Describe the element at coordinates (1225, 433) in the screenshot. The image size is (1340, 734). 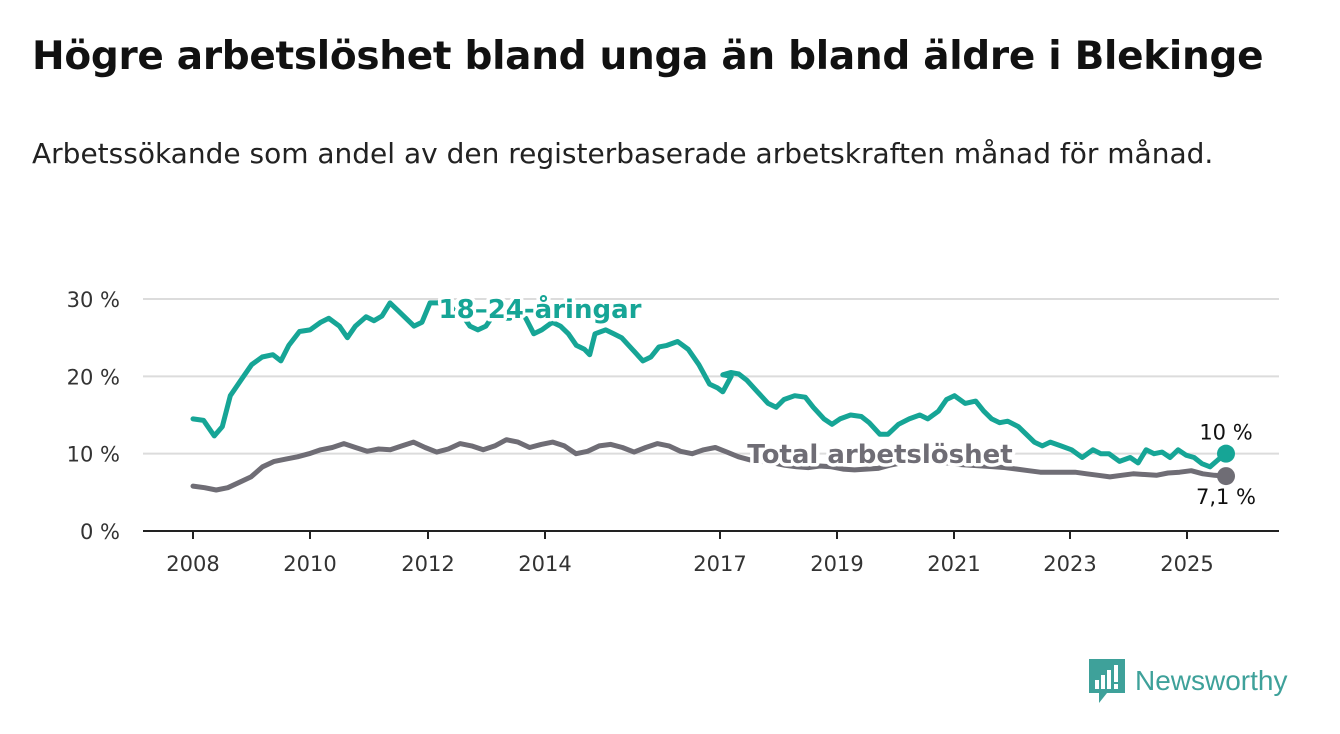
I see `series-end-label: 10 %` at that location.